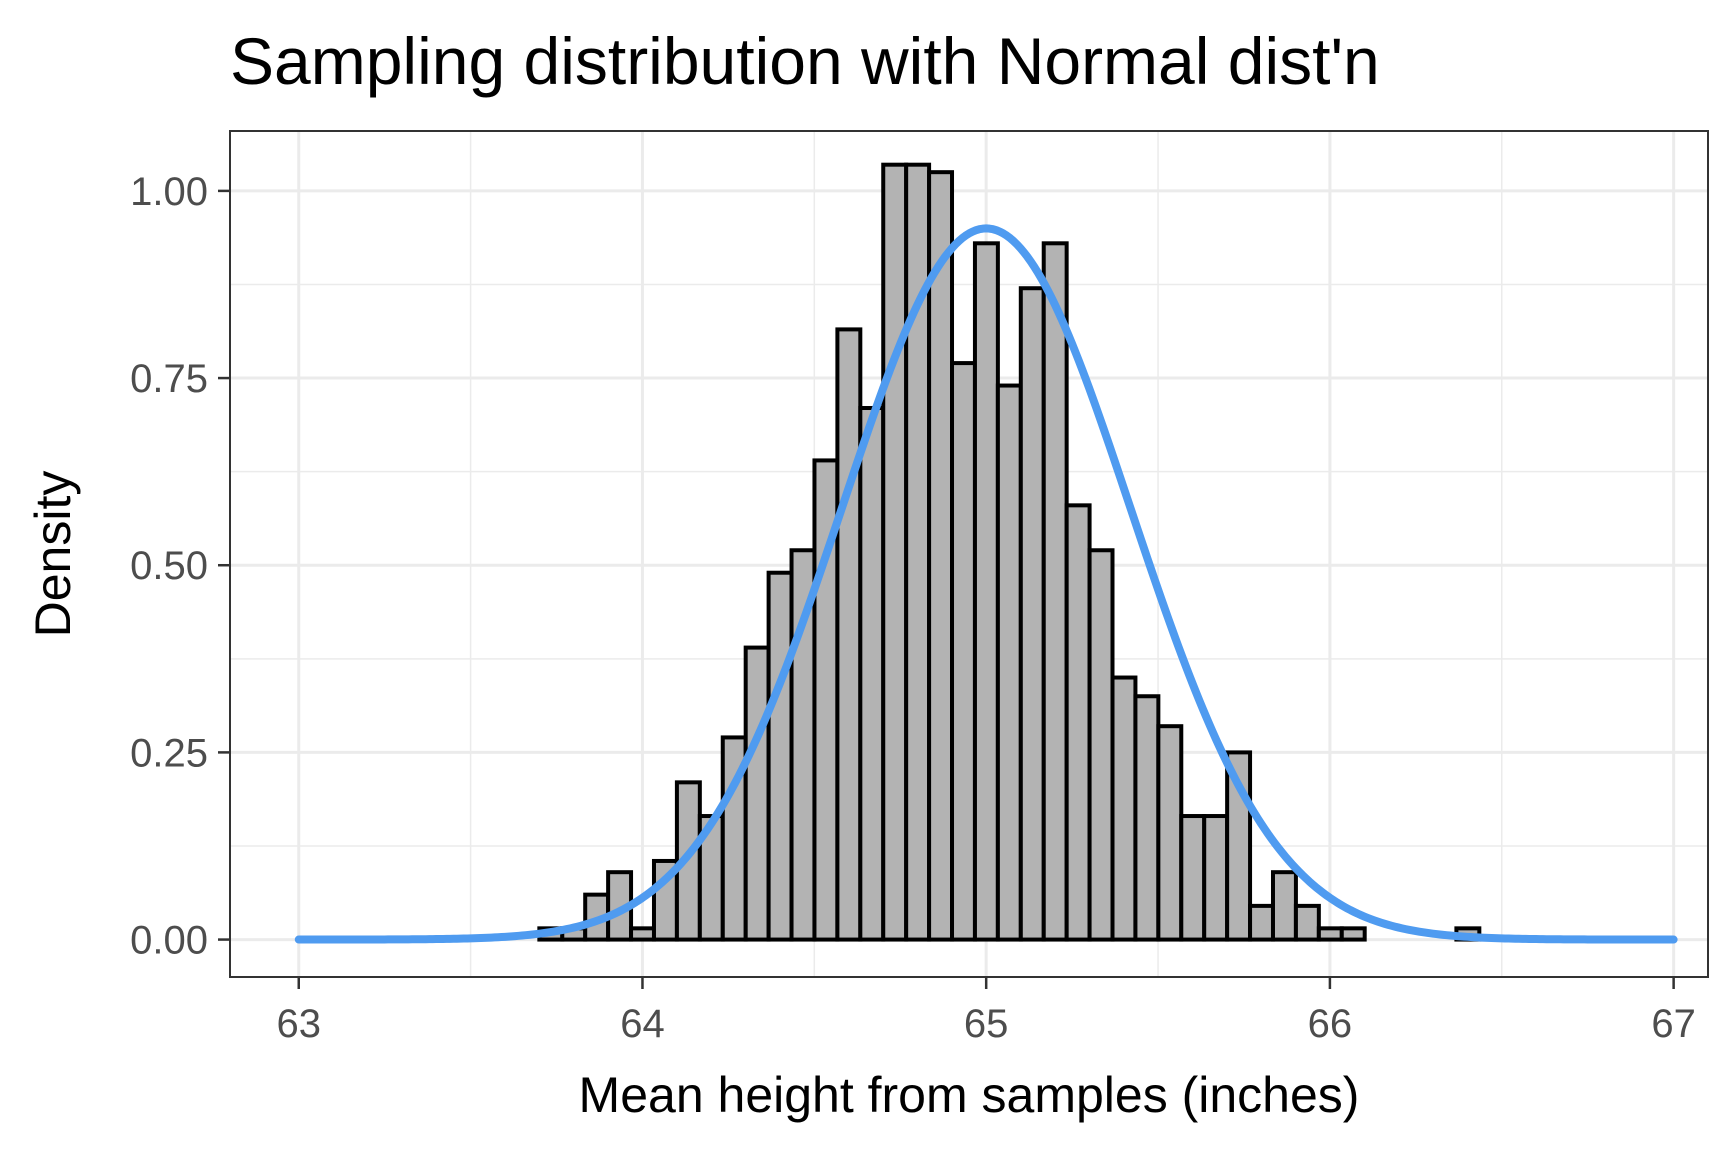 The height and width of the screenshot is (1152, 1728). I want to click on x-tick-label: 65, so click(986, 1024).